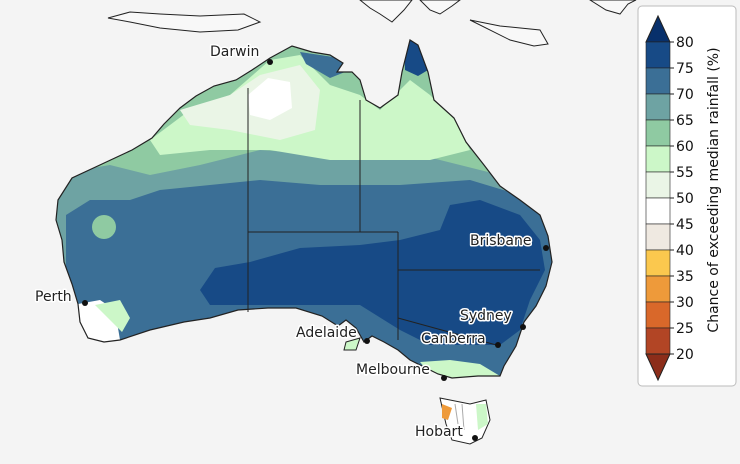  What do you see at coordinates (685, 199) in the screenshot?
I see `colorbar-tick-label: 50` at bounding box center [685, 199].